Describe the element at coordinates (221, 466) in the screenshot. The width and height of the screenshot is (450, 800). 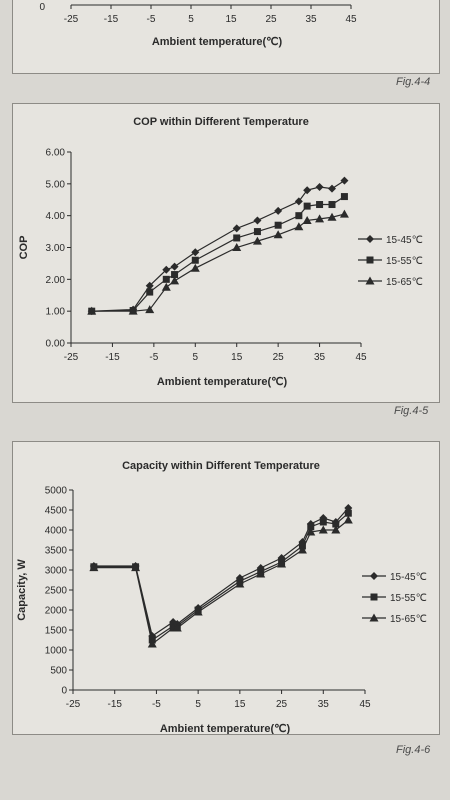
I see `chart-title: Capacity within Different Temperature` at that location.